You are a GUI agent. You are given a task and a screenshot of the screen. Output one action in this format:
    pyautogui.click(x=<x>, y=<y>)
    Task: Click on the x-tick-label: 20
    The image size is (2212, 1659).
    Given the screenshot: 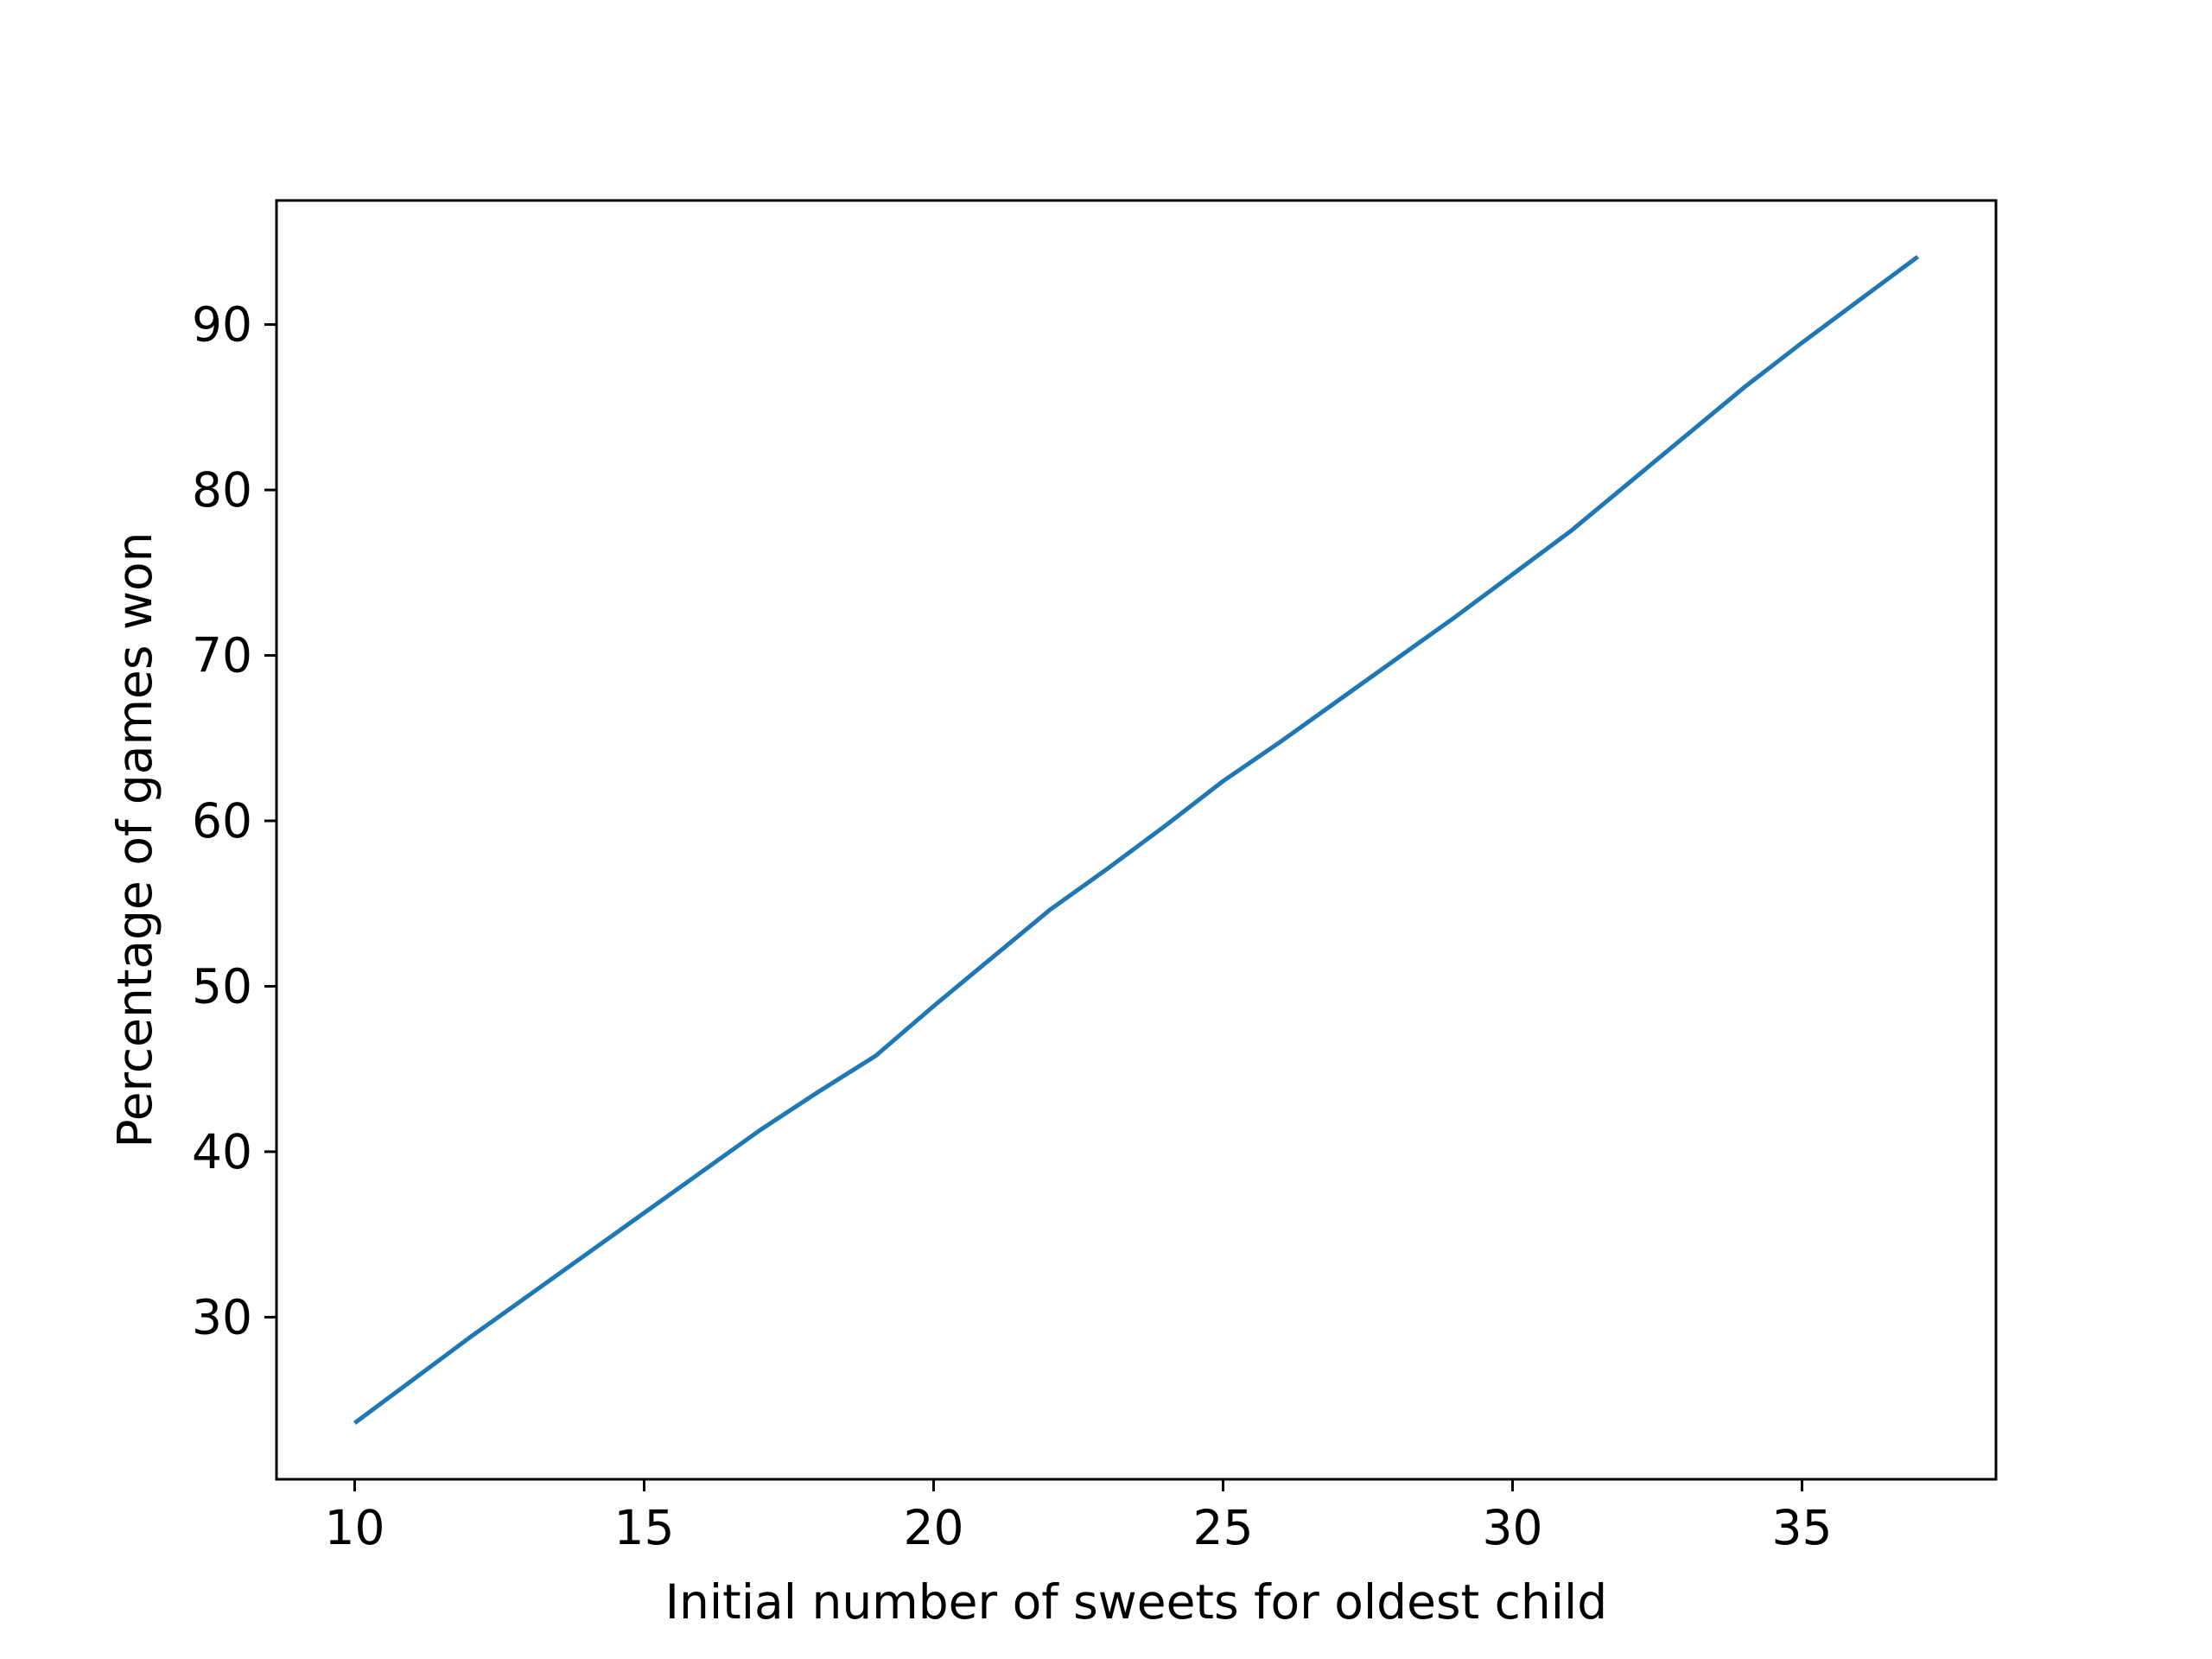 What is the action you would take?
    pyautogui.click(x=933, y=1527)
    